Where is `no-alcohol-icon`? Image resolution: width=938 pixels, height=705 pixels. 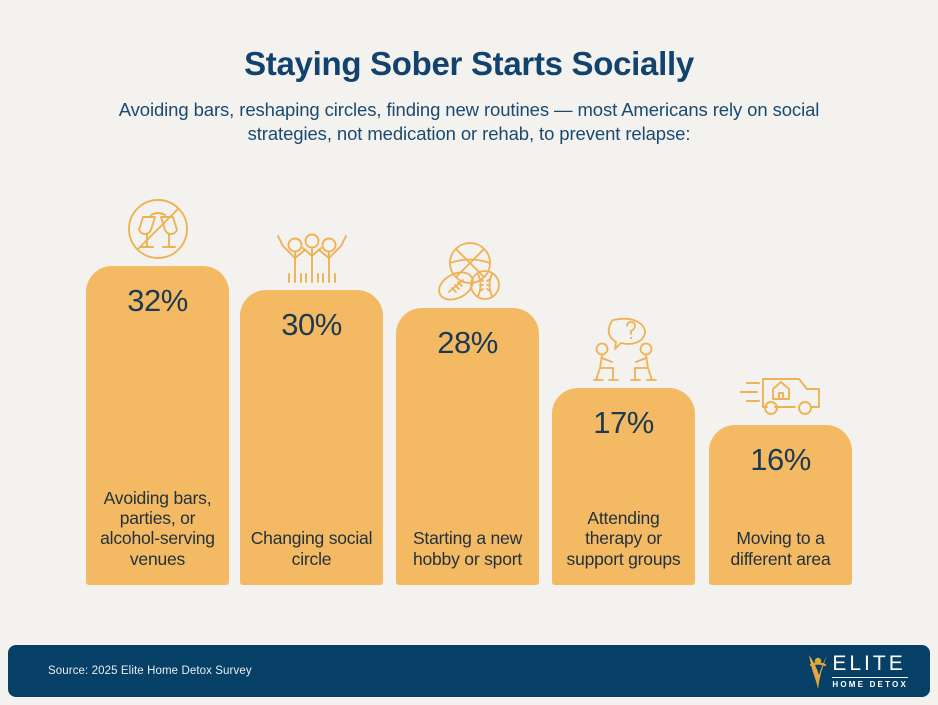
no-alcohol-icon is located at coordinates (157, 229).